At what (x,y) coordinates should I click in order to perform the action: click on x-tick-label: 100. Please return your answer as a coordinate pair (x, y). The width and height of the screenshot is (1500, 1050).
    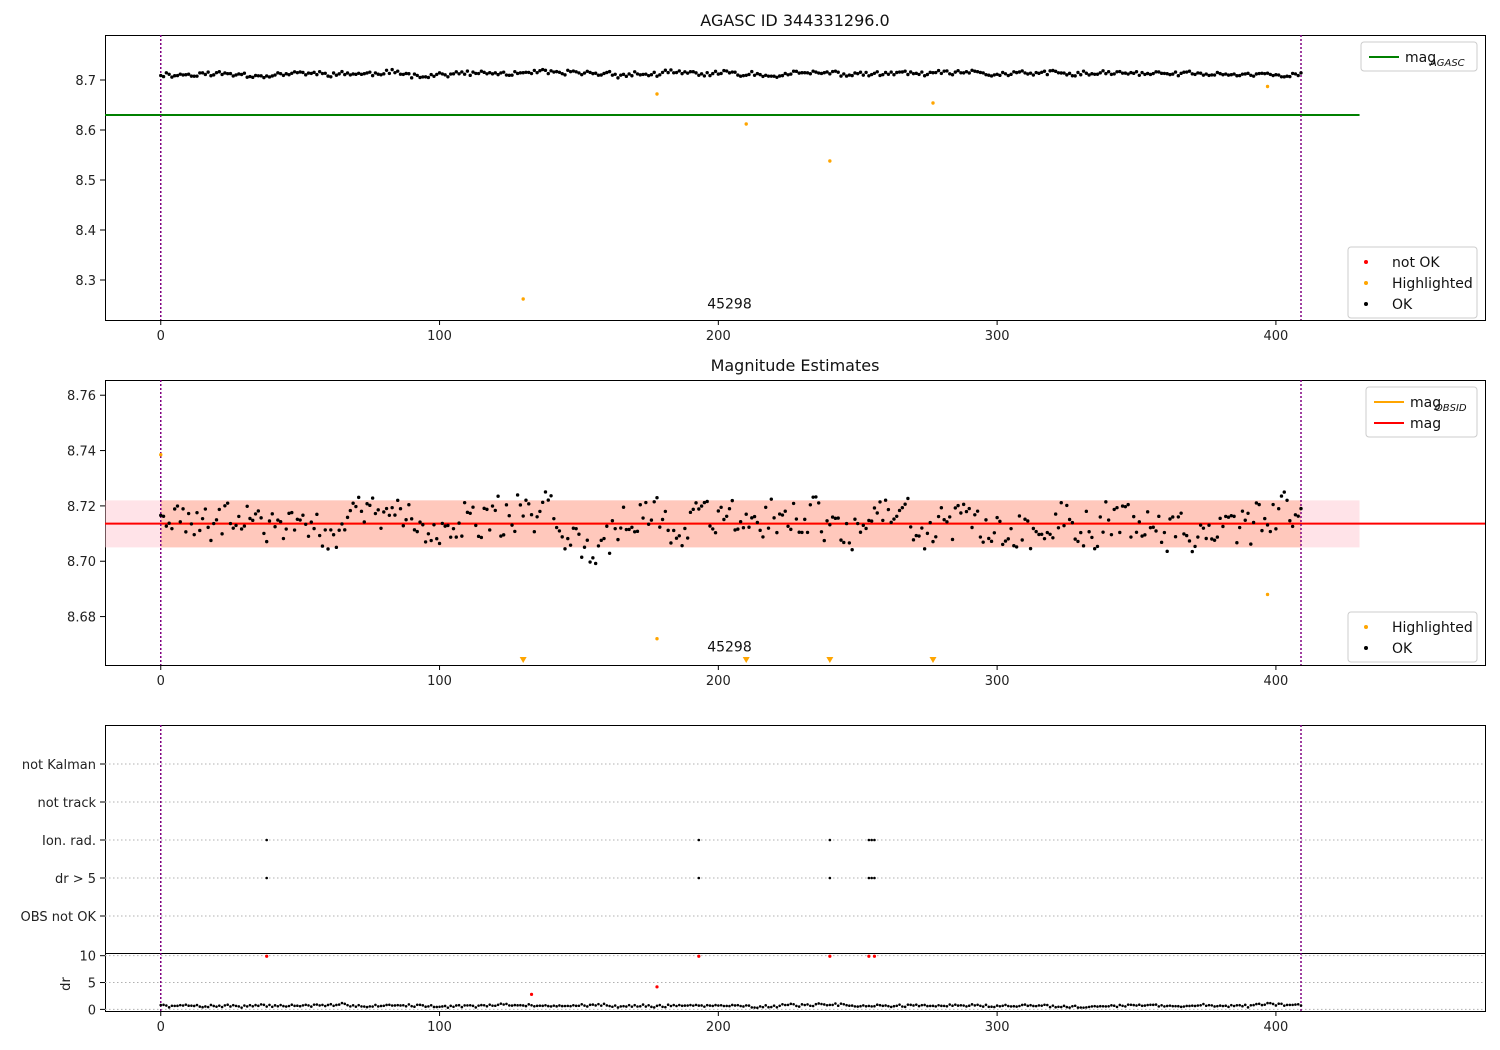
    Looking at the image, I should click on (439, 681).